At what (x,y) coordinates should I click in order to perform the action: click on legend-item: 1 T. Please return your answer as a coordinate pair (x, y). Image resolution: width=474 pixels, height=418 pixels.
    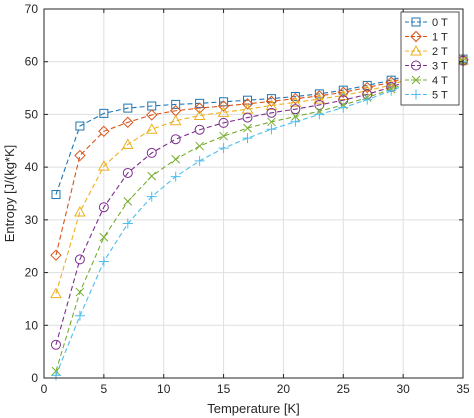
    Looking at the image, I should click on (426, 37).